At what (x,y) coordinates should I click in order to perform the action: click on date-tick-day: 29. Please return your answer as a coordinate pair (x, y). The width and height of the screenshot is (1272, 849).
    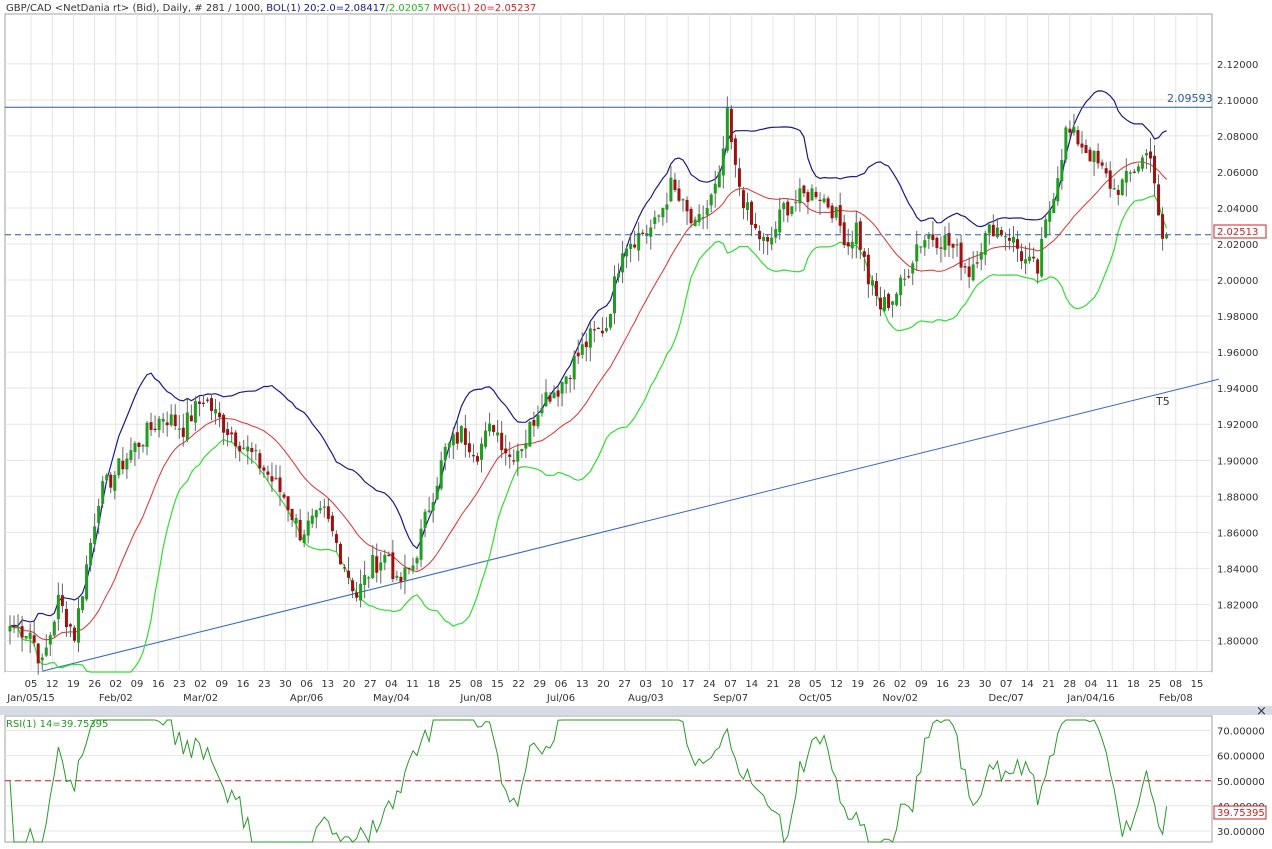
    Looking at the image, I should click on (539, 684).